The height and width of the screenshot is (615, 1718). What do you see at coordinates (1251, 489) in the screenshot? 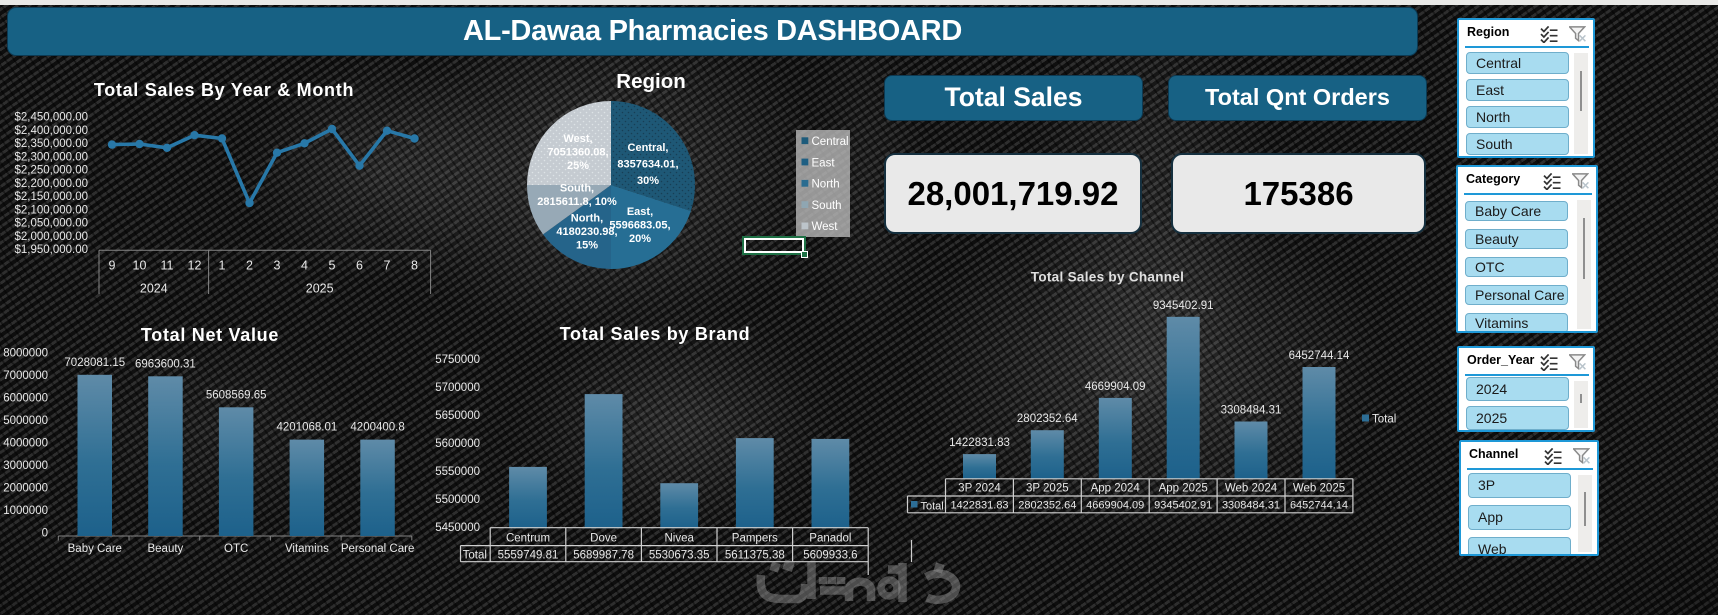
I see `svg-text: Web 2024` at bounding box center [1251, 489].